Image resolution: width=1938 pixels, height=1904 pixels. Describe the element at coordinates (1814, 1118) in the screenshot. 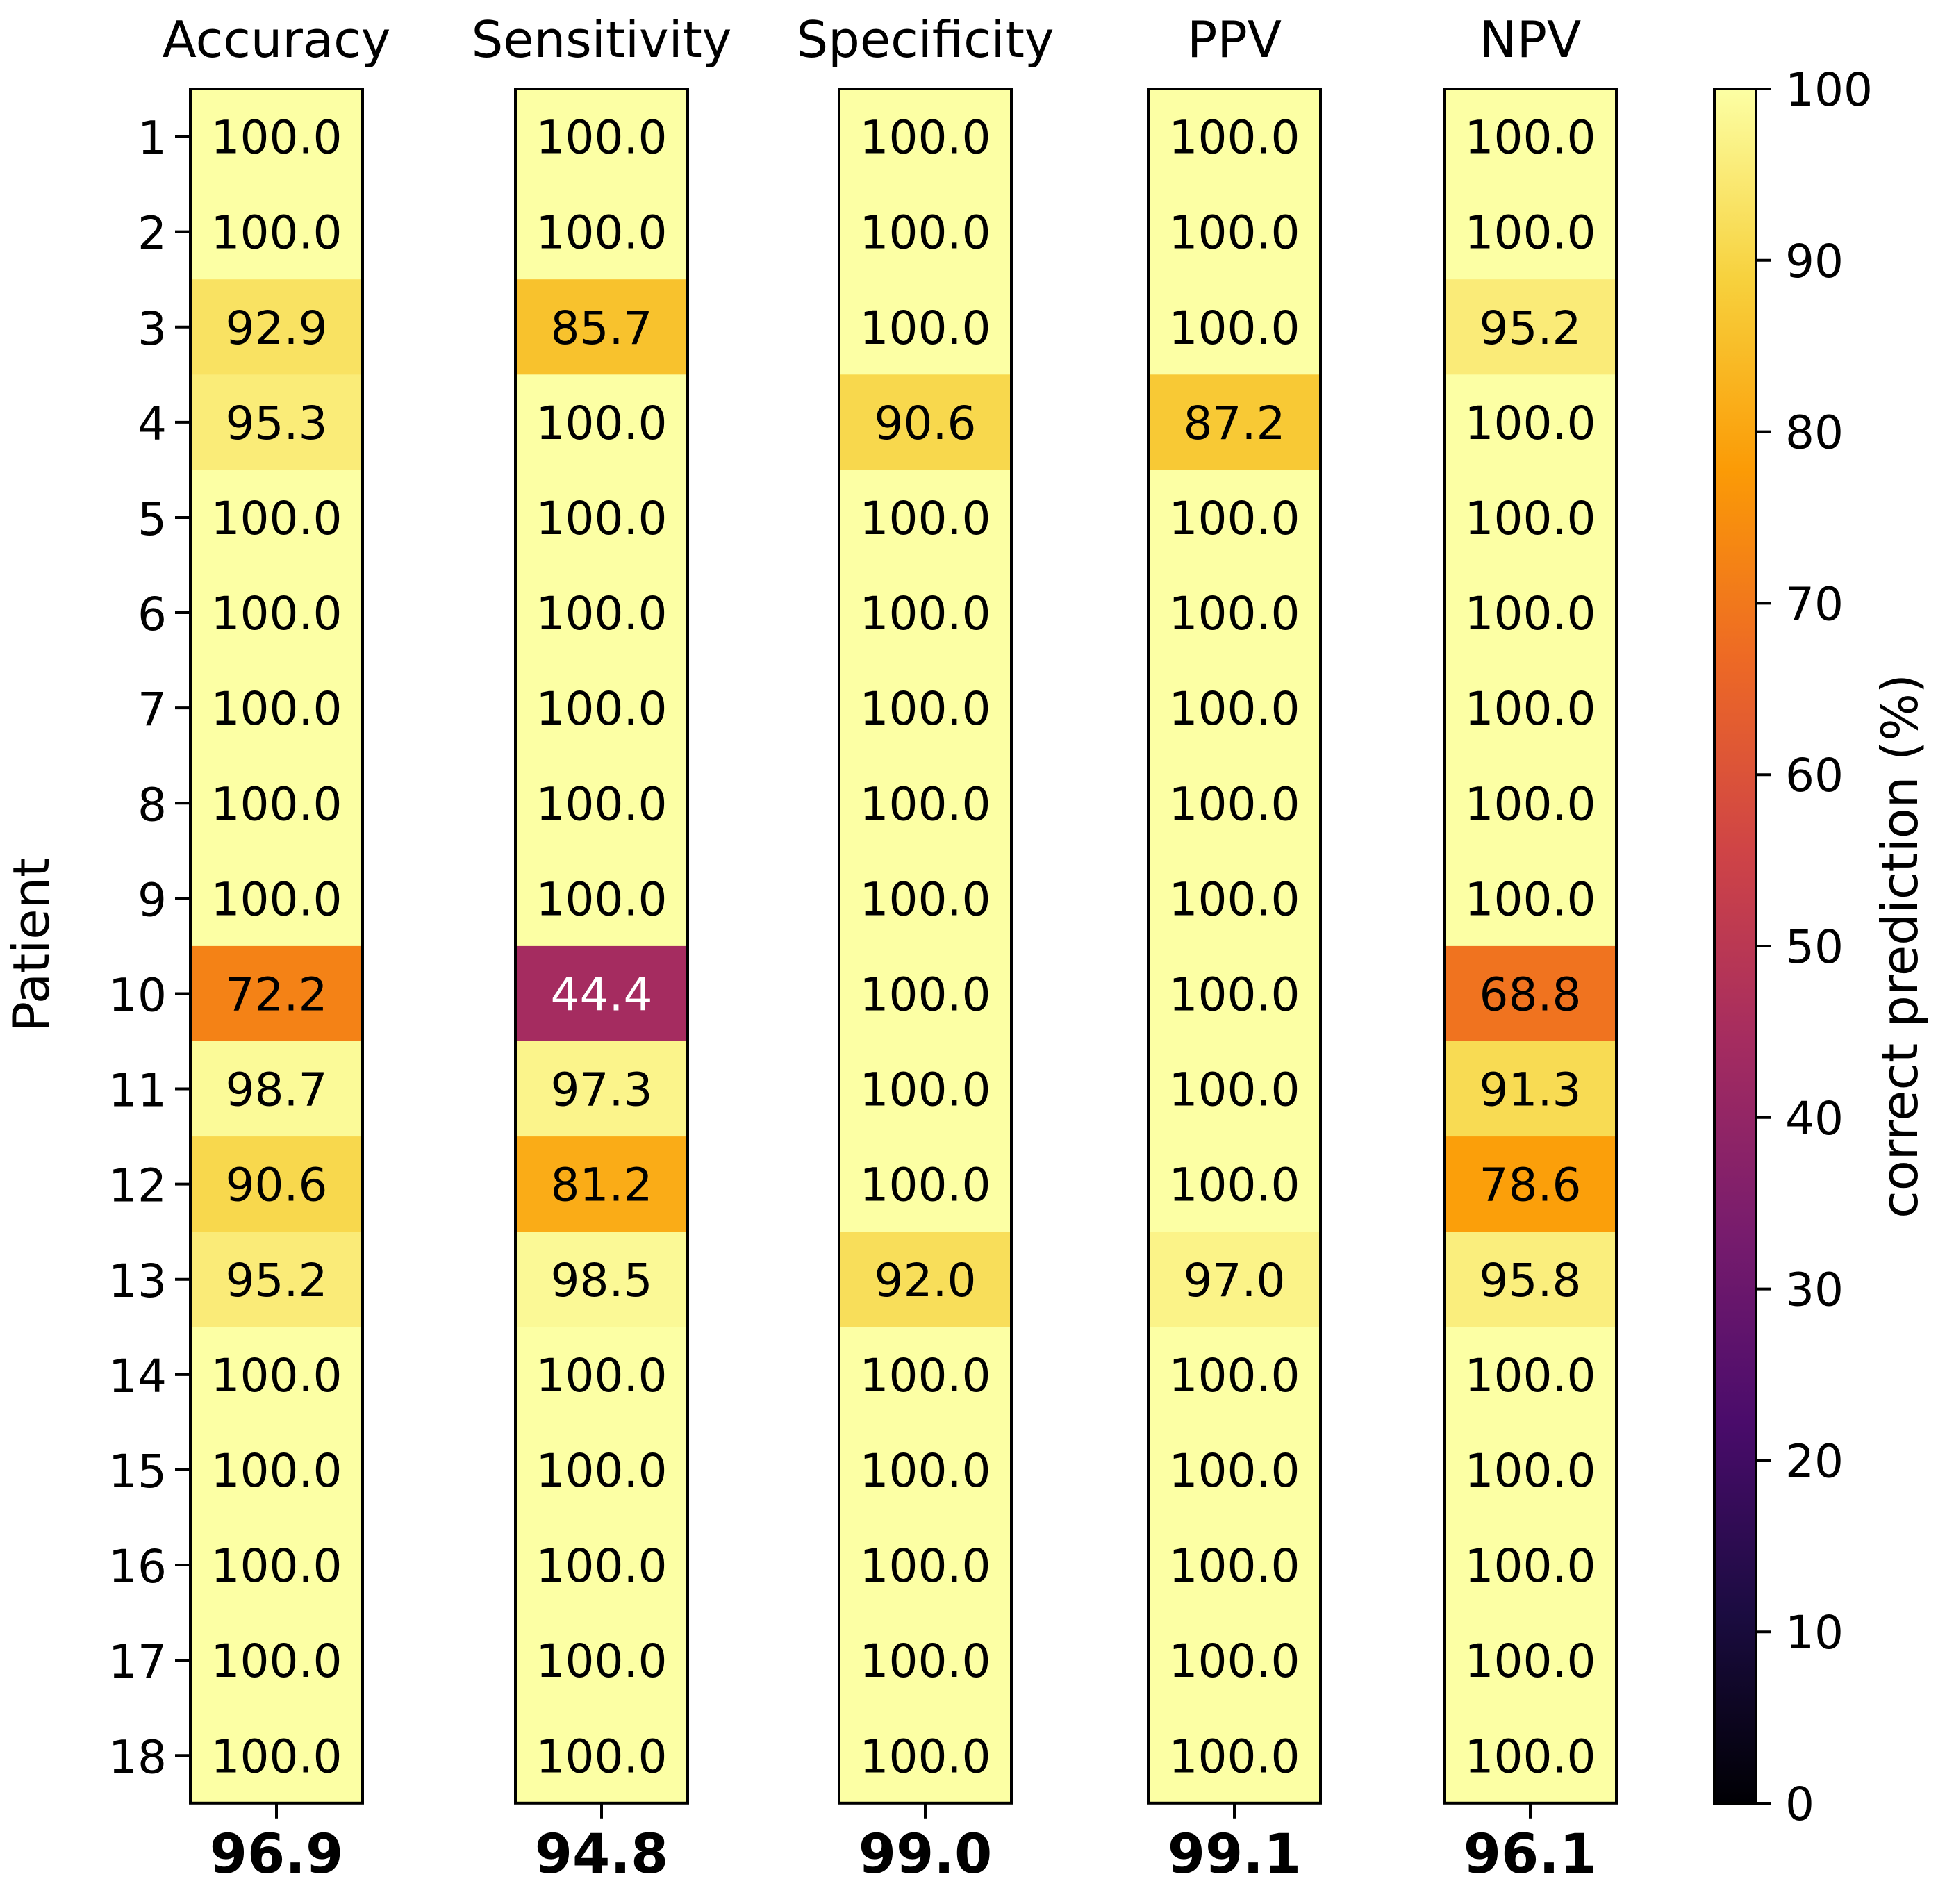

I see `colorbar-tick-label: 40` at that location.